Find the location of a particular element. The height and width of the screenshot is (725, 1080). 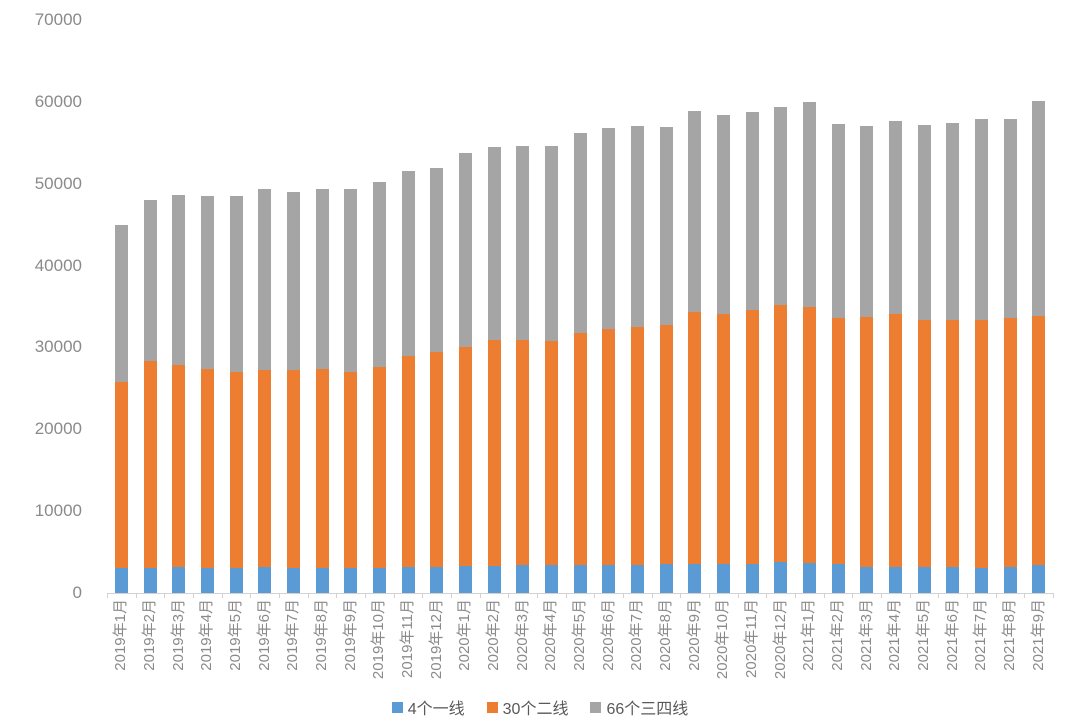

x-axis-label-text: 2021年6月 is located at coordinates (952, 635).